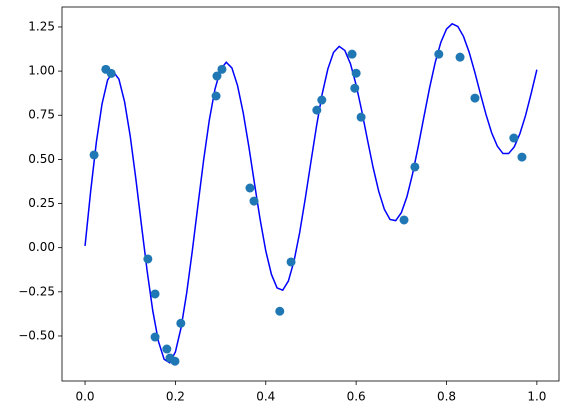 This screenshot has height=413, width=568. I want to click on x-tick-label: 0.4, so click(265, 397).